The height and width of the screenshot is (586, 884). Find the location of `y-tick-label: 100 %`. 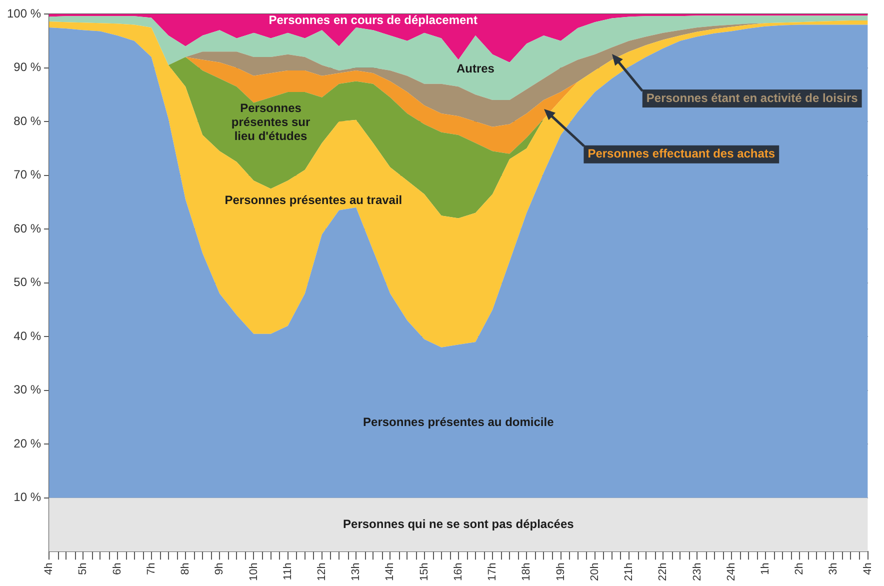

y-tick-label: 100 % is located at coordinates (24, 13).